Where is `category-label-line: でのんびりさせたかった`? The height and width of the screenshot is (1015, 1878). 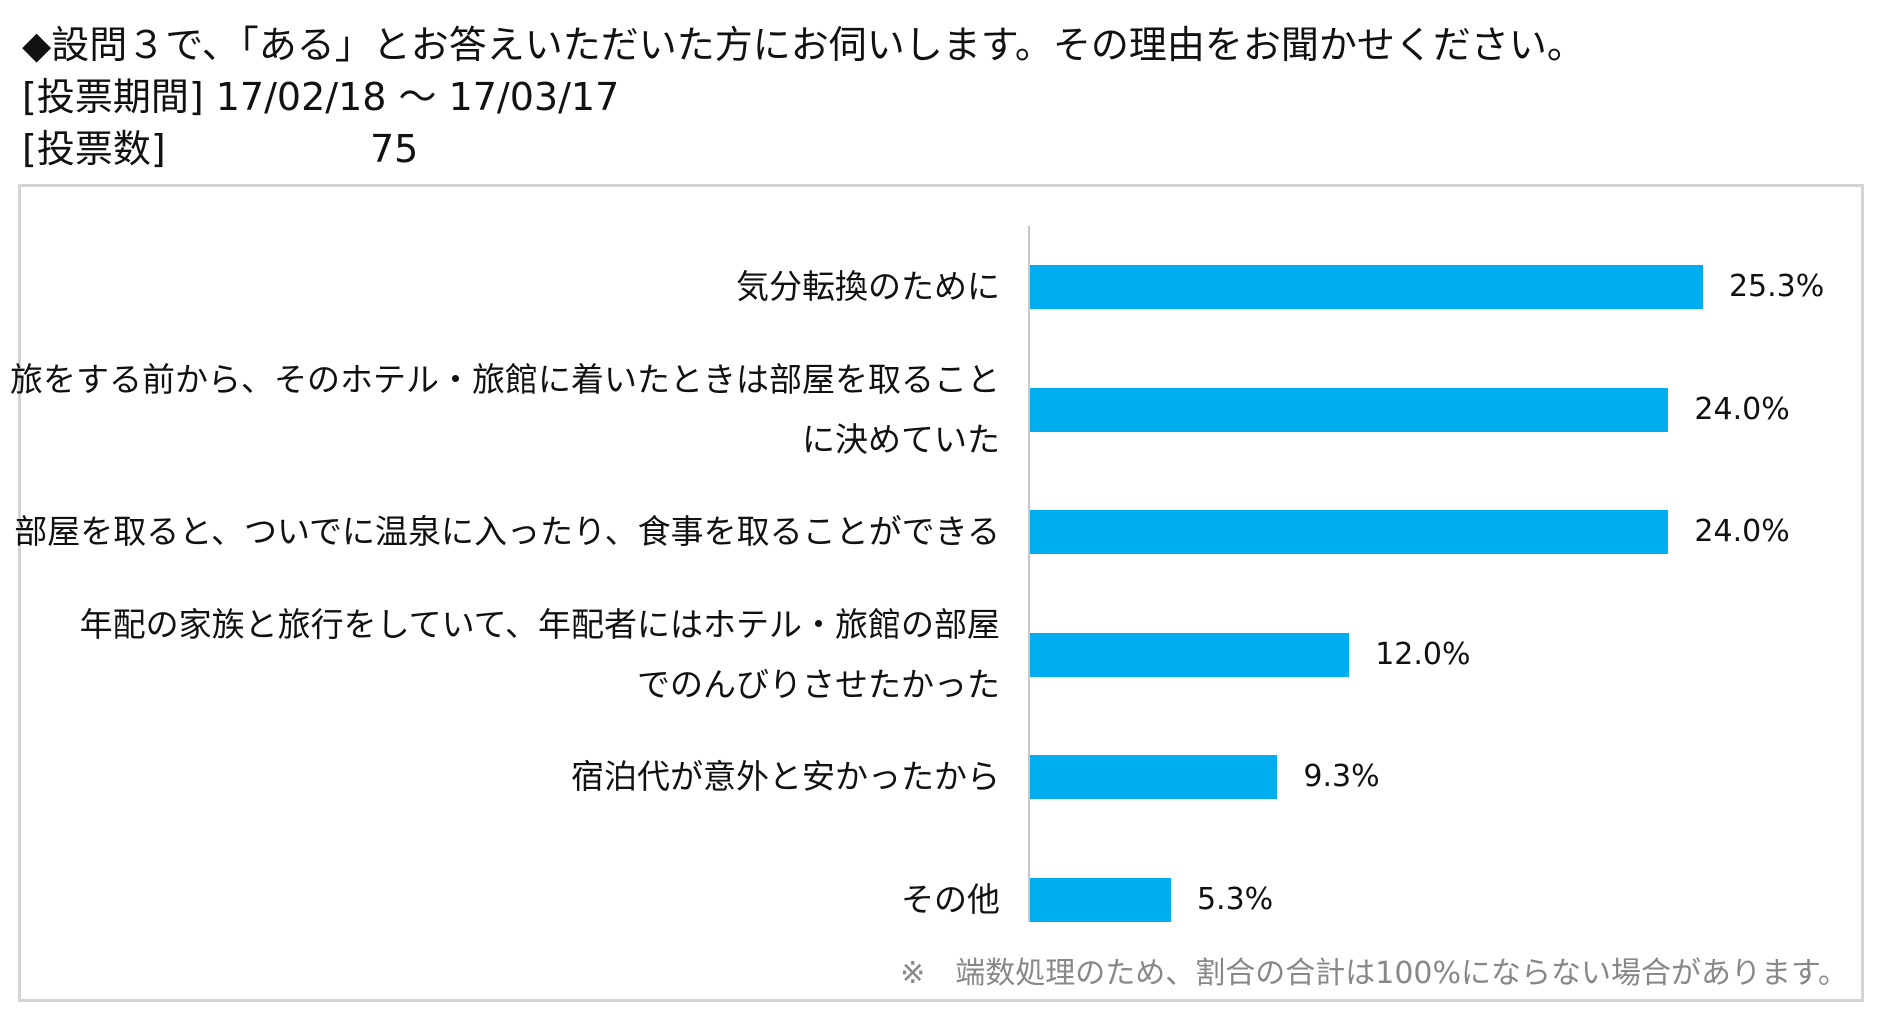
category-label-line: でのんびりさせたかった is located at coordinates (818, 684).